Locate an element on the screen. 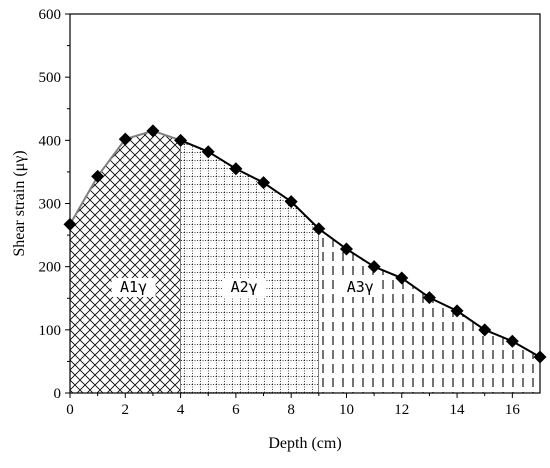 The image size is (550, 468). x-tick-label: 14 is located at coordinates (458, 410).